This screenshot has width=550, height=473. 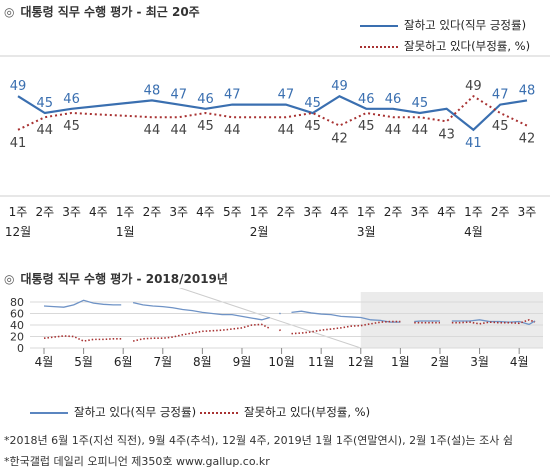 I want to click on legend-line-approve-swatch, so click(x=379, y=25).